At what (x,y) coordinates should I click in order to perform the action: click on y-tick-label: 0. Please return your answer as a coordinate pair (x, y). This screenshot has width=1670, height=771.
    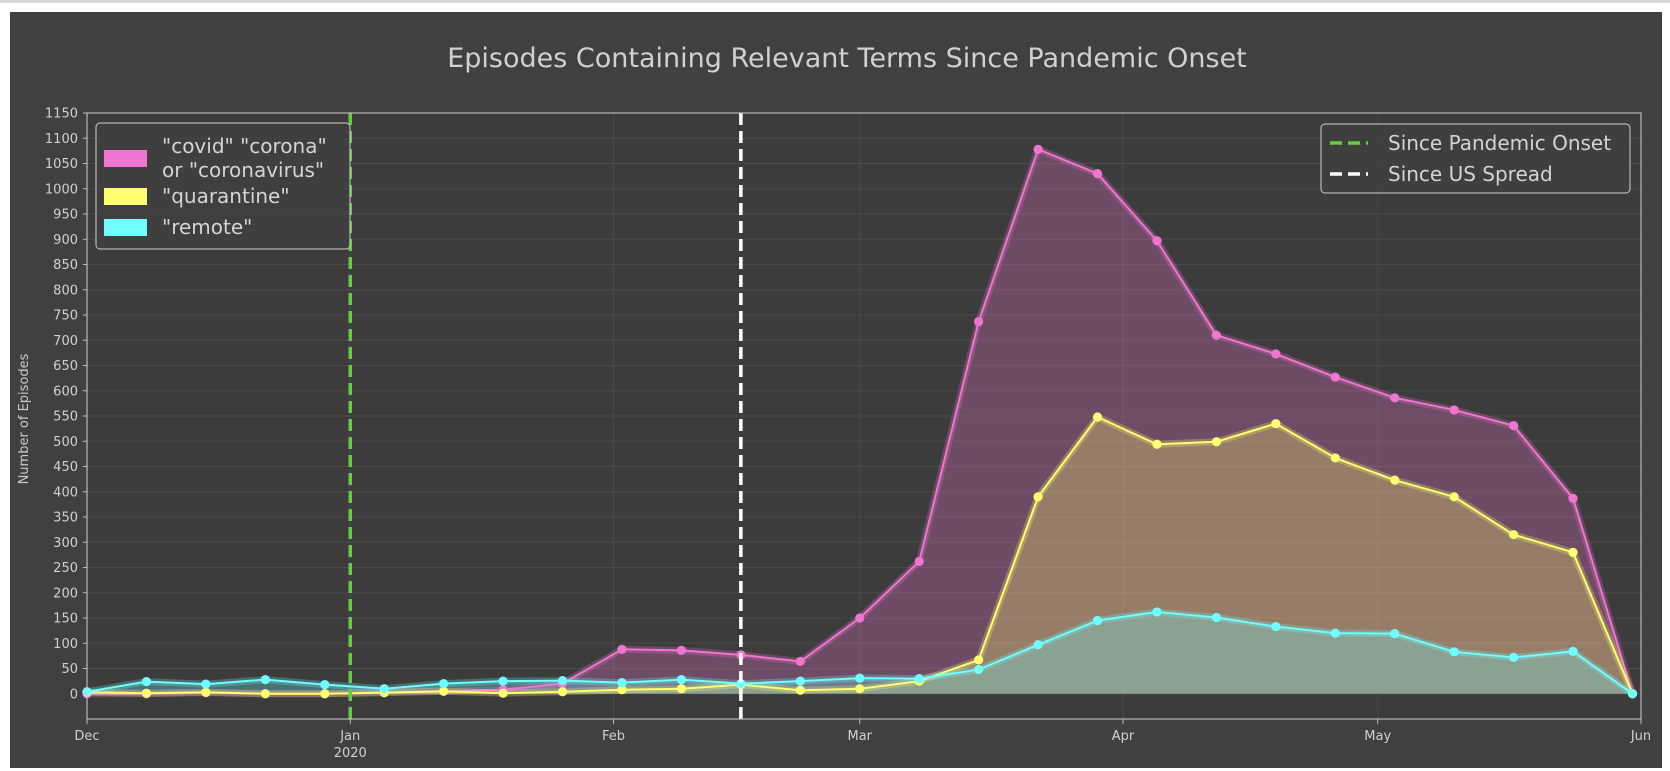
    Looking at the image, I should click on (74, 694).